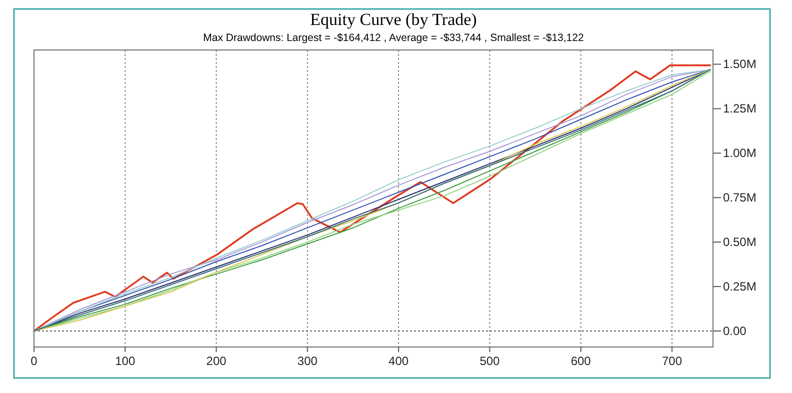 This screenshot has height=393, width=792. What do you see at coordinates (393, 38) in the screenshot?
I see `chart-subtitle: Max Drawdowns: Largest = -$164,412 , Average = -$33,744 , Smallest = -$13,122` at bounding box center [393, 38].